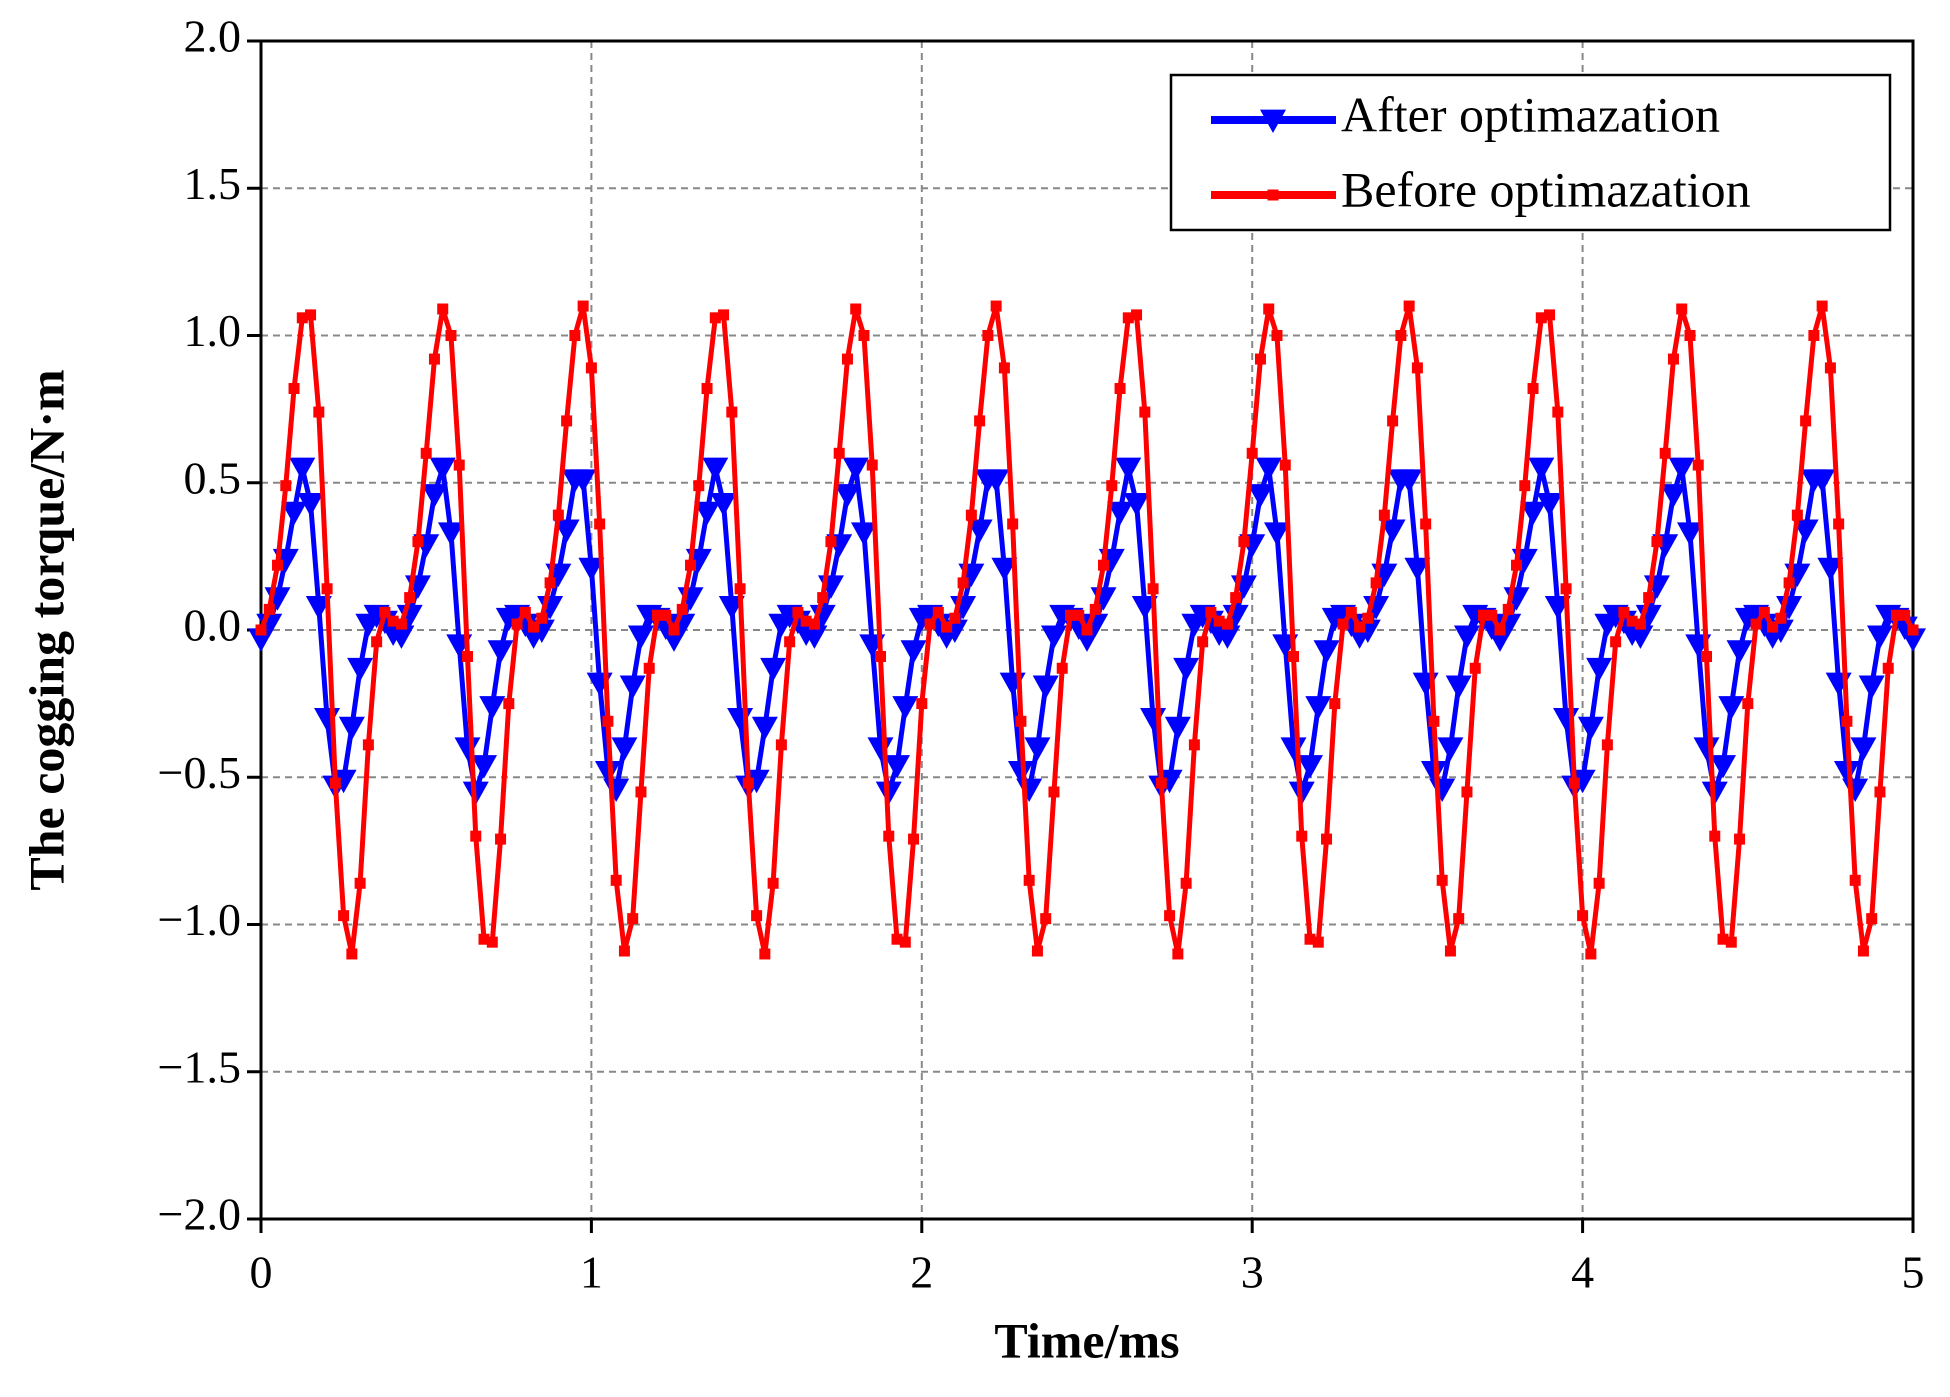 The width and height of the screenshot is (1950, 1397). I want to click on legend-label: Before optimazation, so click(1546, 189).